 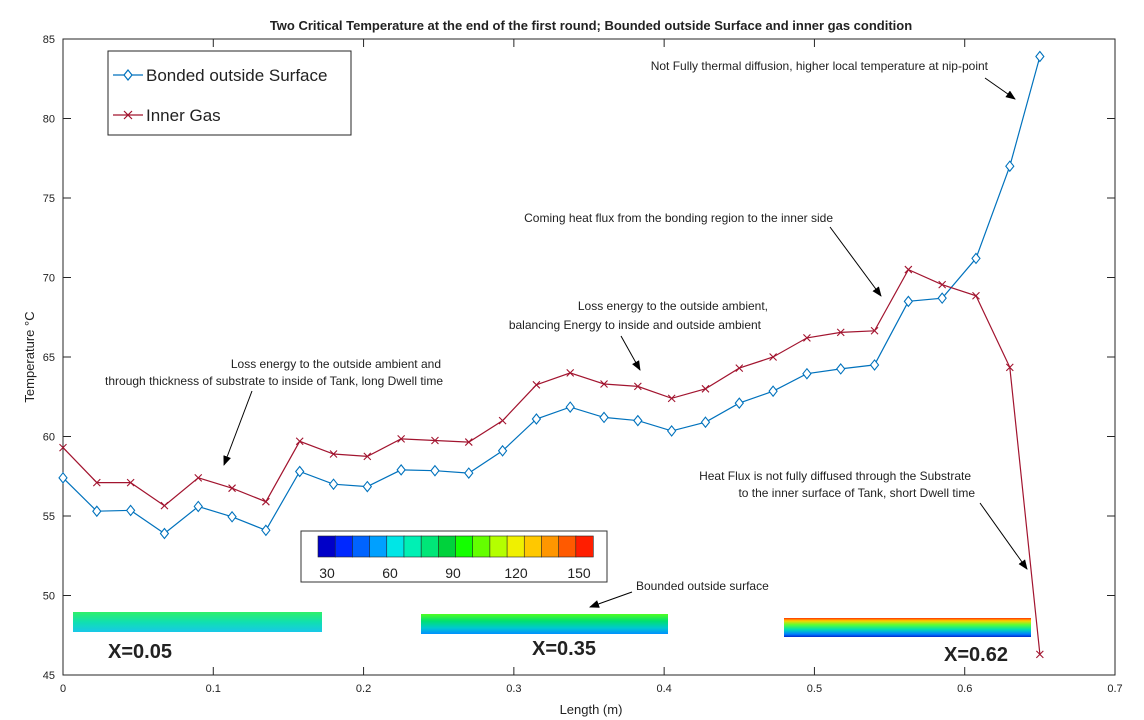 I want to click on colorbar-tick-label: 90, so click(x=453, y=573).